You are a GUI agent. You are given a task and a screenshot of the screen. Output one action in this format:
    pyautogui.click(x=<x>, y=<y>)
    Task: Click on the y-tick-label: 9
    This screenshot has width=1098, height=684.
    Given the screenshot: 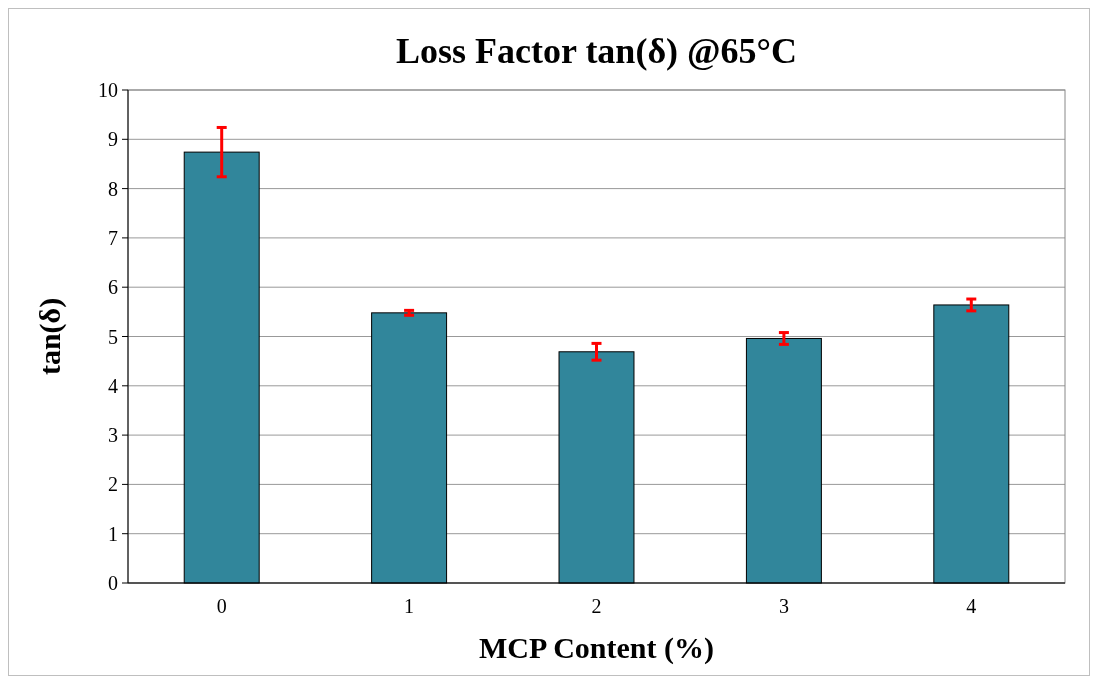 What is the action you would take?
    pyautogui.click(x=113, y=139)
    